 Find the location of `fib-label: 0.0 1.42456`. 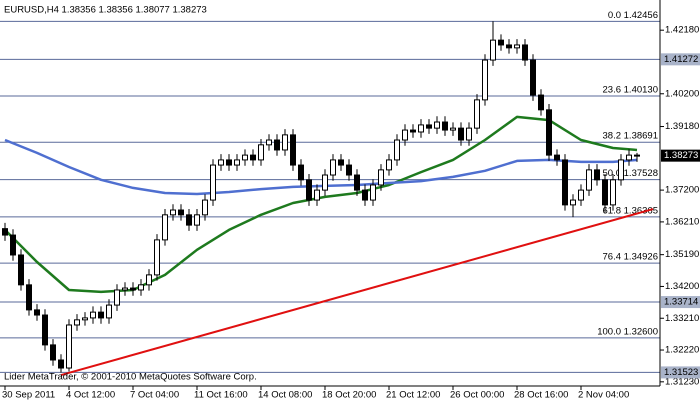

fib-label: 0.0 1.42456 is located at coordinates (633, 15).